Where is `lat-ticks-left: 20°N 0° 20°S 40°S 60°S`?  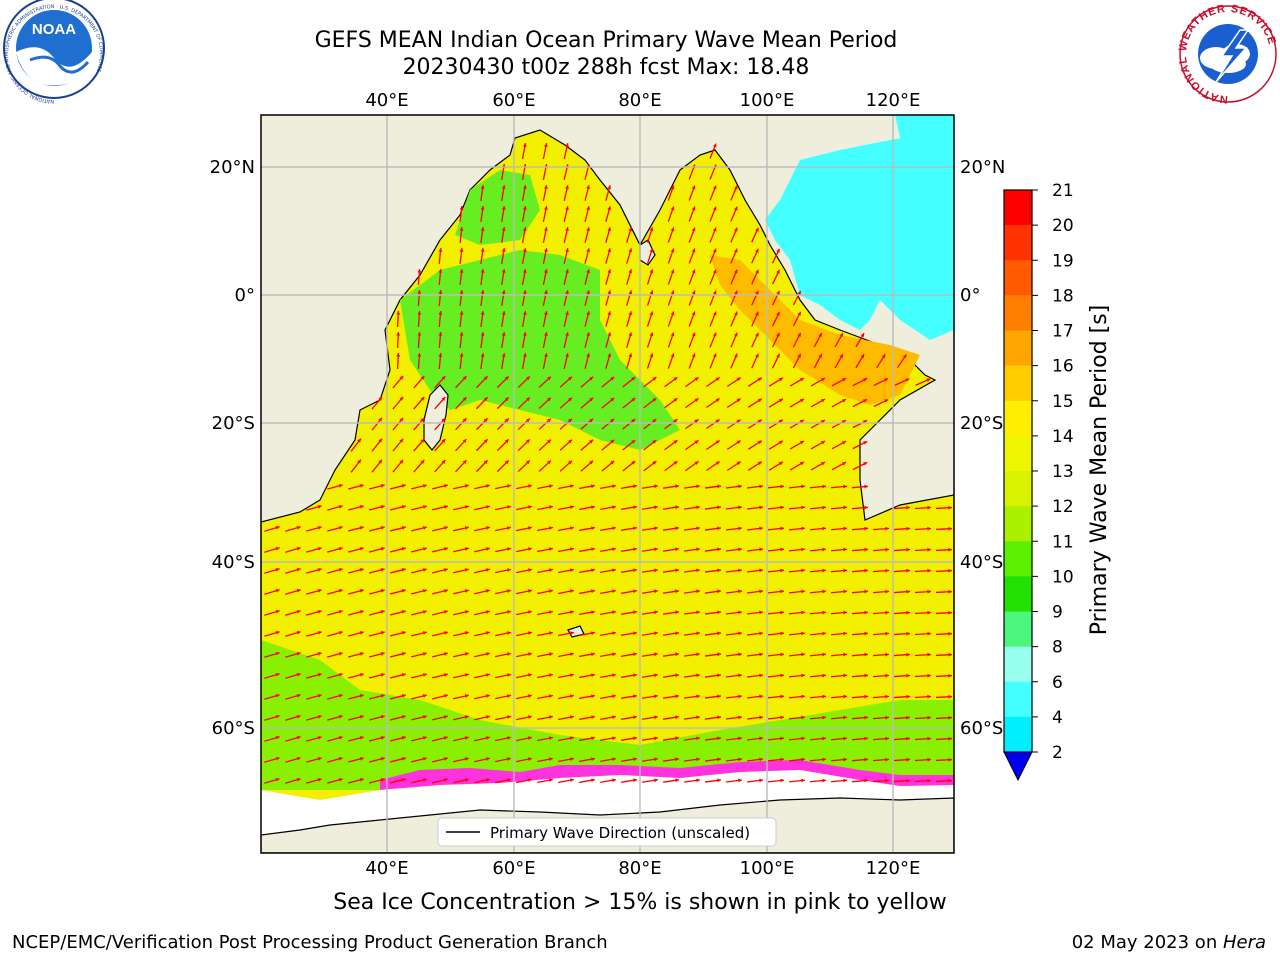
lat-ticks-left: 20°N 0° 20°S 40°S 60°S is located at coordinates (232, 448).